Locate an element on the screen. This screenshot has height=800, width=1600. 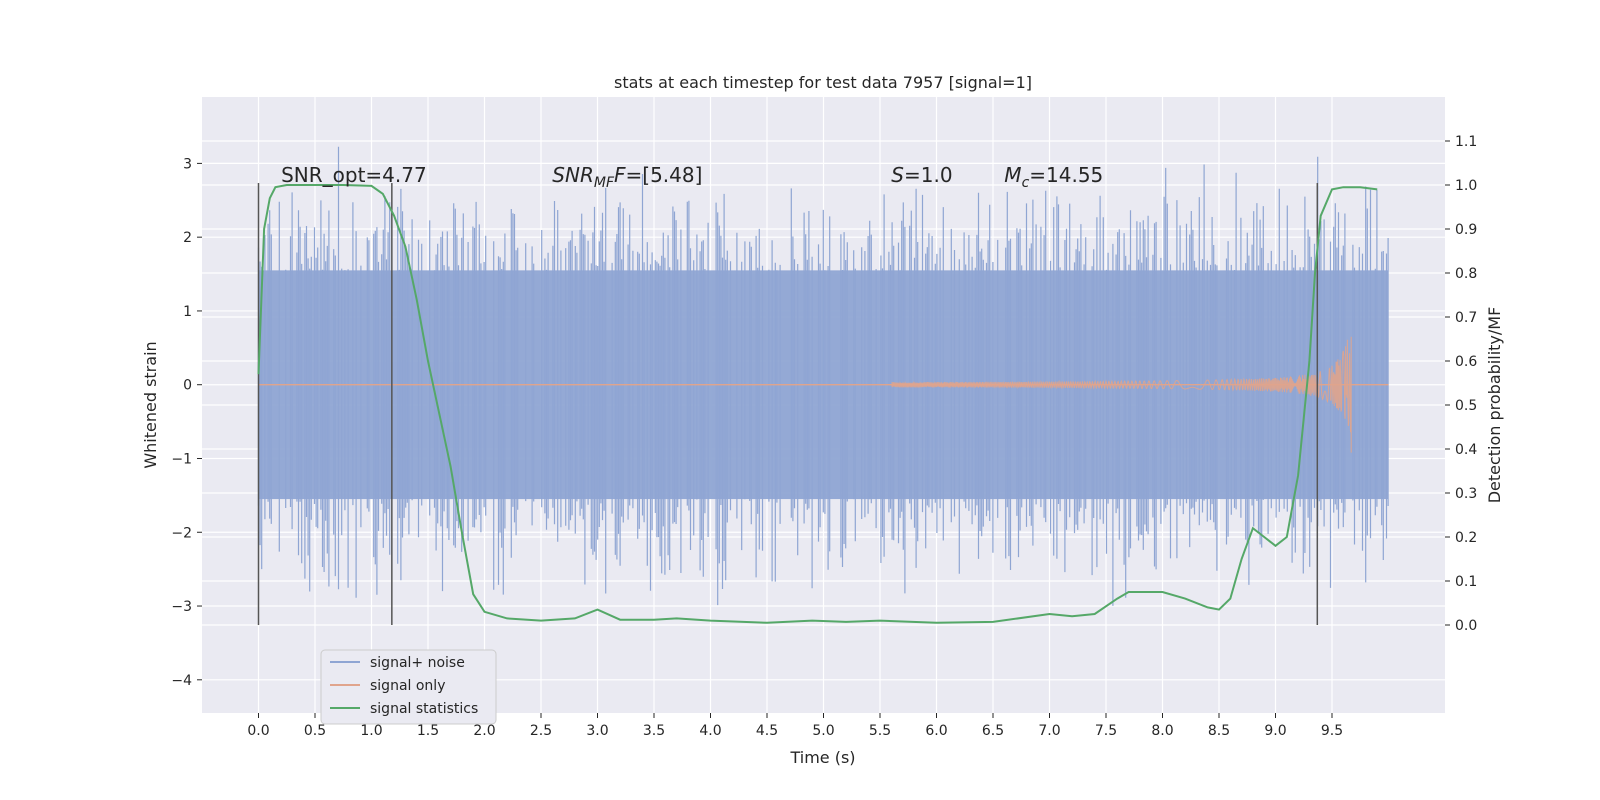
annotation: S=1.0 is located at coordinates (921, 175).